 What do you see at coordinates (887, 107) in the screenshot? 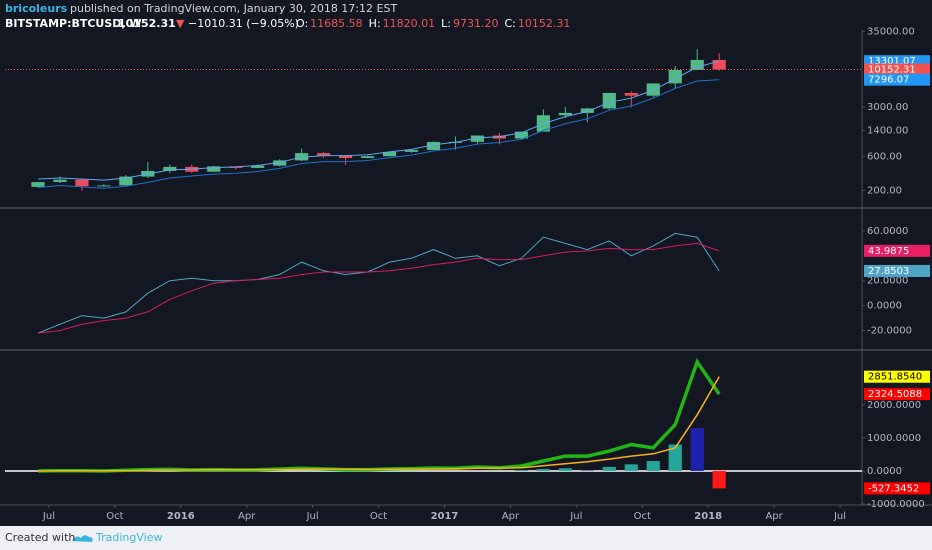
I see `y-tick-label: 3000.00` at bounding box center [887, 107].